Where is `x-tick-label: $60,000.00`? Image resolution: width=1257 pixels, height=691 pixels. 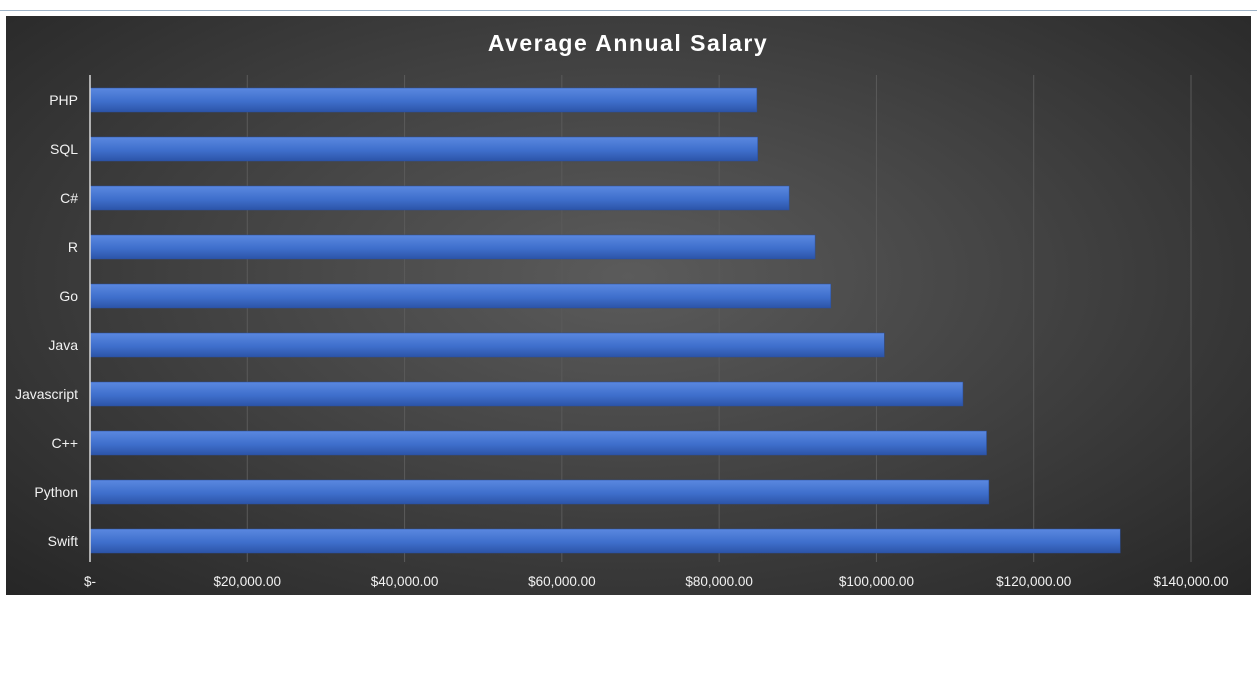 x-tick-label: $60,000.00 is located at coordinates (562, 581).